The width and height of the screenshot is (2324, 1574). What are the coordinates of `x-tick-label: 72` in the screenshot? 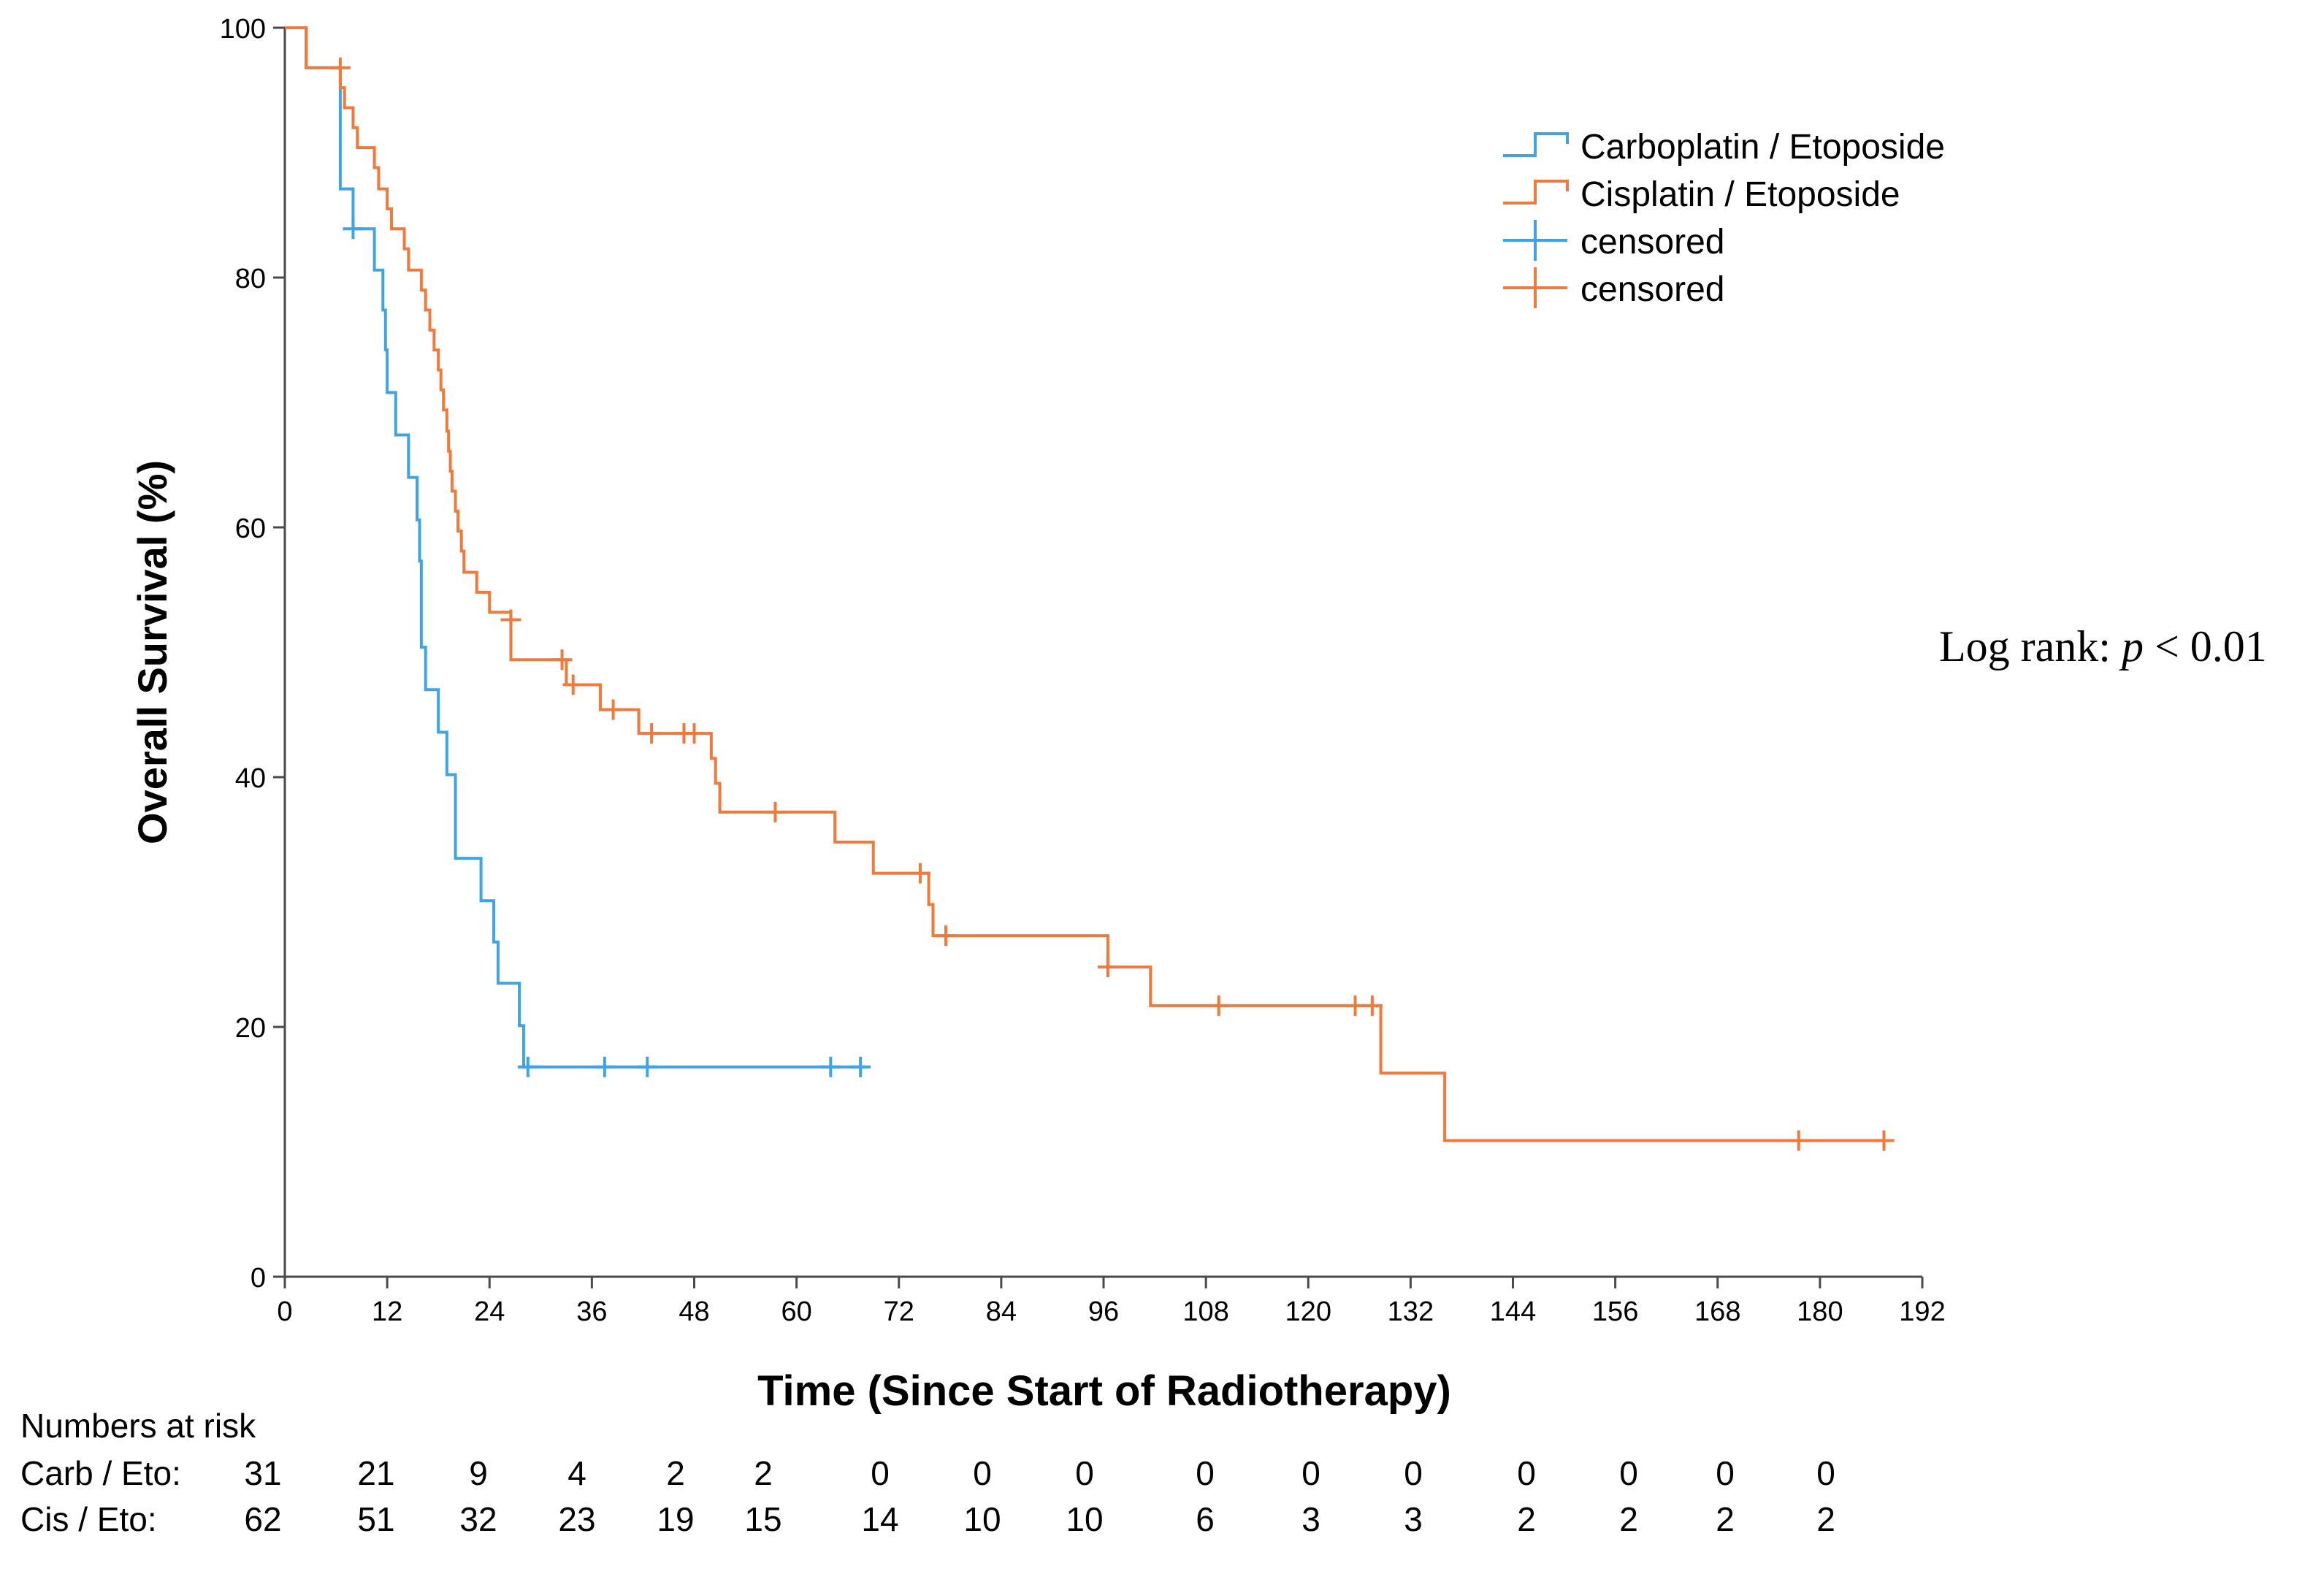 It's located at (899, 1311).